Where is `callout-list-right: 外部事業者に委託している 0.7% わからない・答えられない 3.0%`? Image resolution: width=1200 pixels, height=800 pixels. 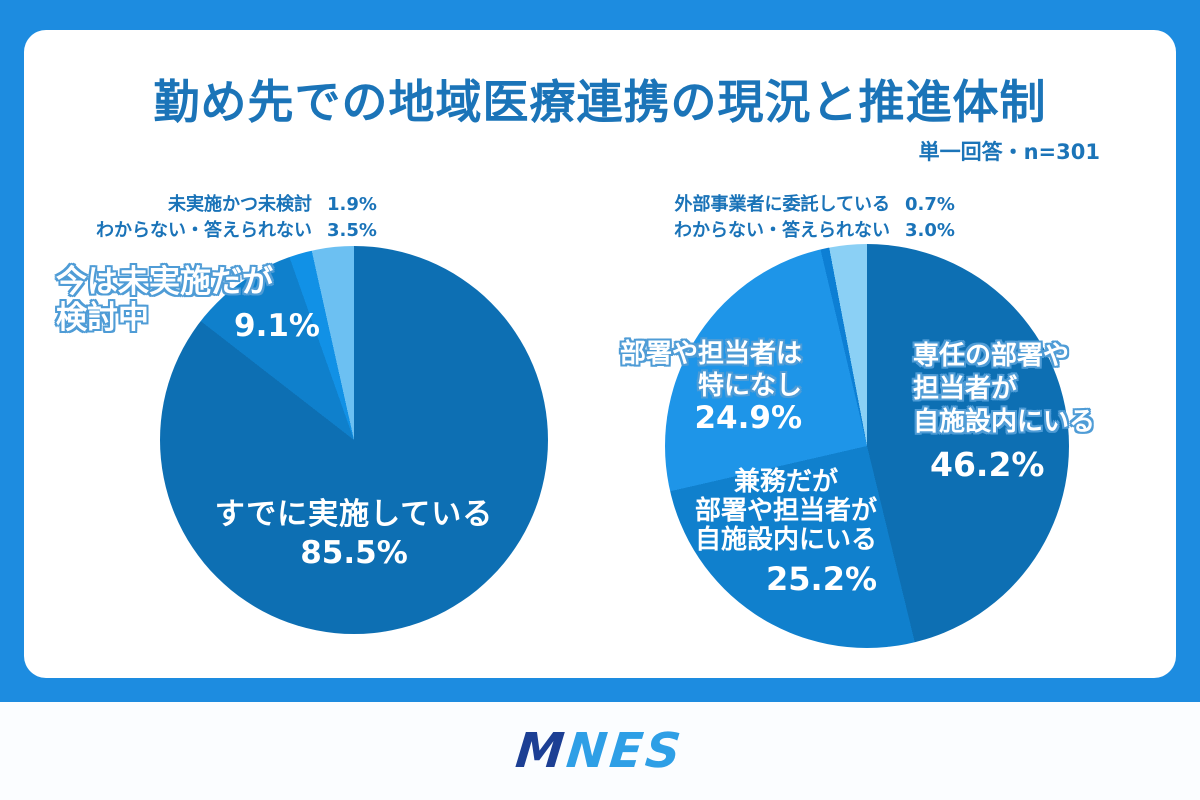
callout-list-right: 外部事業者に委託している 0.7% わからない・答えられない 3.0% is located at coordinates (796, 217).